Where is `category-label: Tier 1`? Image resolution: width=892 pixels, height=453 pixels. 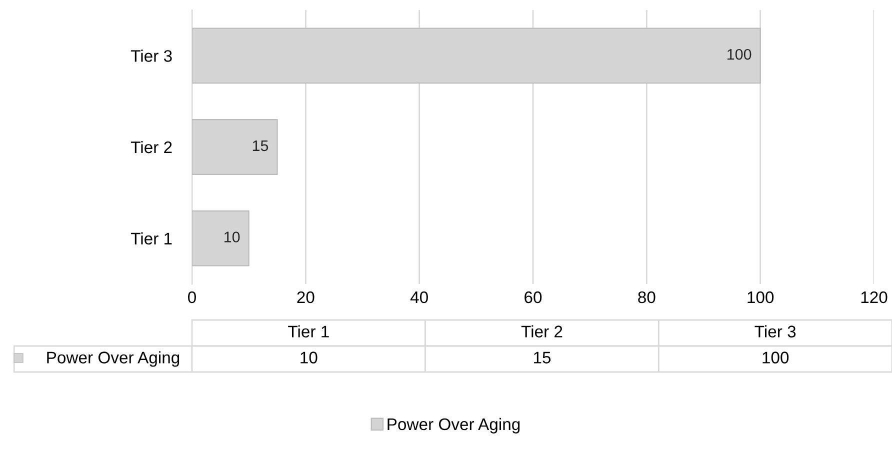 category-label: Tier 1 is located at coordinates (308, 331).